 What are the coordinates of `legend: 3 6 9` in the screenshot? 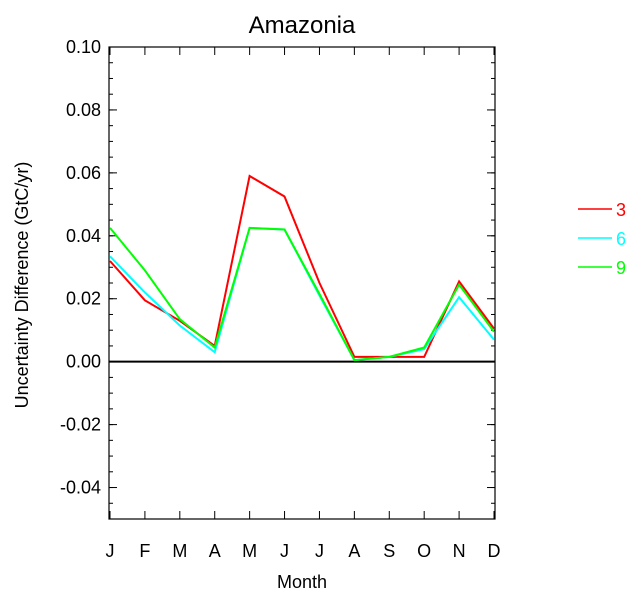 It's located at (602, 239).